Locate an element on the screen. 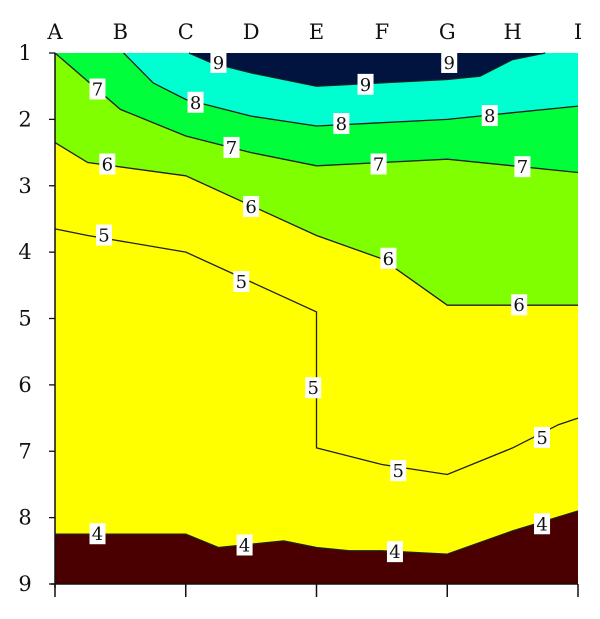 This screenshot has height=619, width=600. contour-label-8-2: 8 is located at coordinates (341, 124).